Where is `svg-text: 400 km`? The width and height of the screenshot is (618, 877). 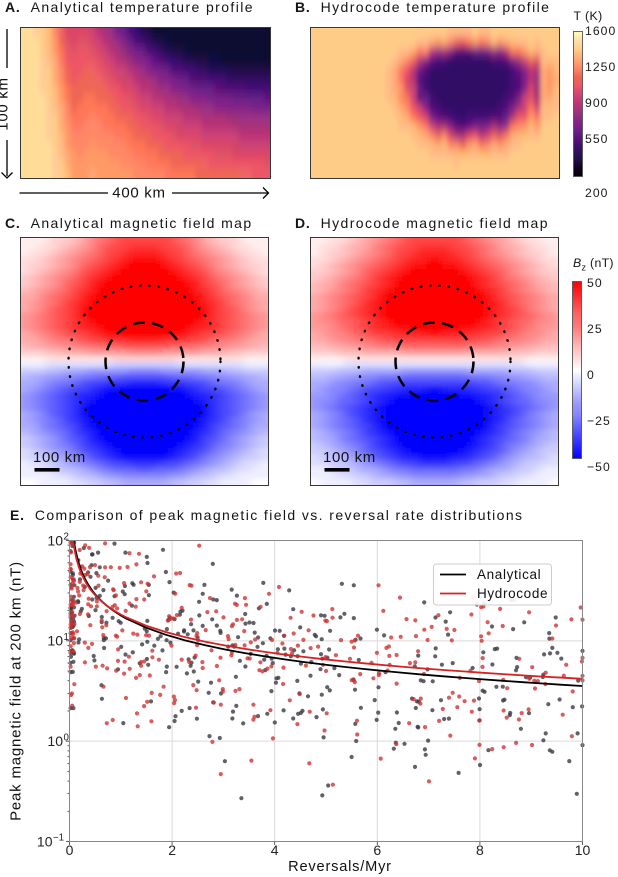 svg-text: 400 km is located at coordinates (138, 193).